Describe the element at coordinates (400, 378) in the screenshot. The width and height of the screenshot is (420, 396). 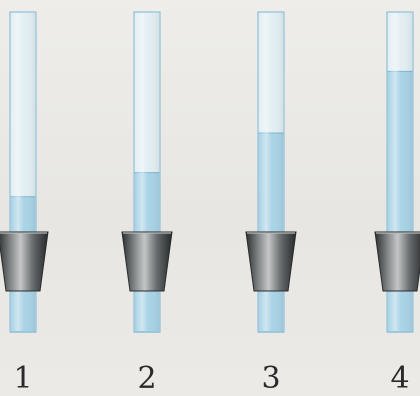
I see `tube-label-4: 4` at that location.